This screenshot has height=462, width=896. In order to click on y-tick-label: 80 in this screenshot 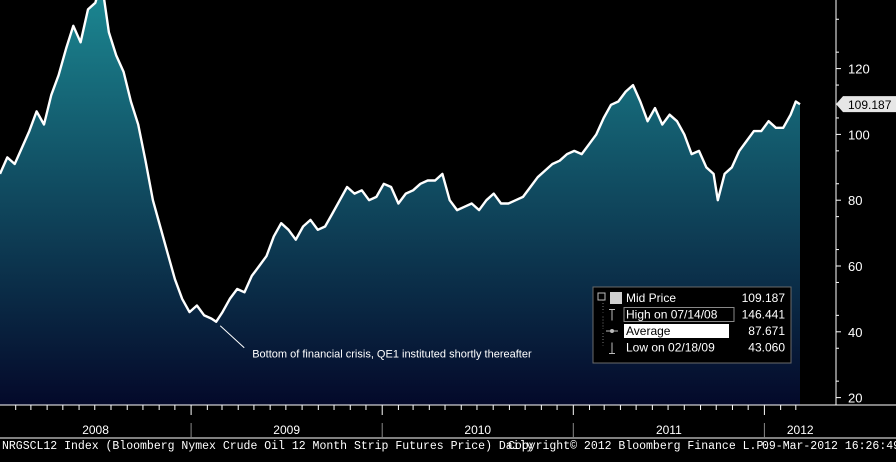, I will do `click(855, 200)`.